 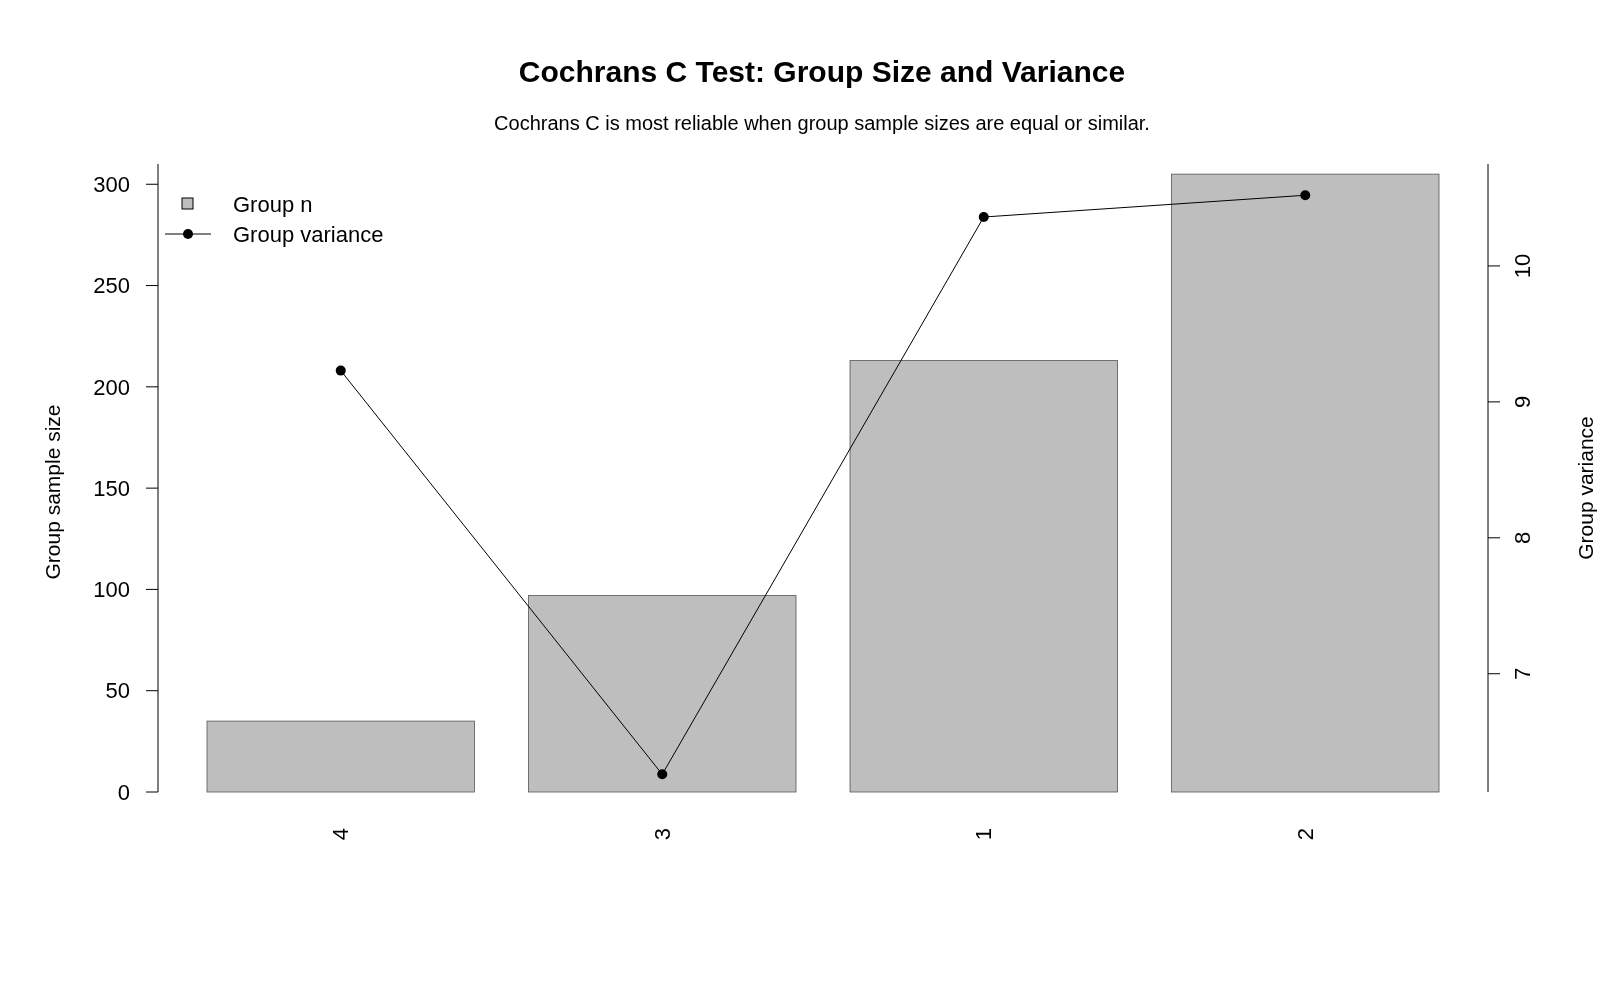 I want to click on x-tick-label: 1, so click(x=984, y=834).